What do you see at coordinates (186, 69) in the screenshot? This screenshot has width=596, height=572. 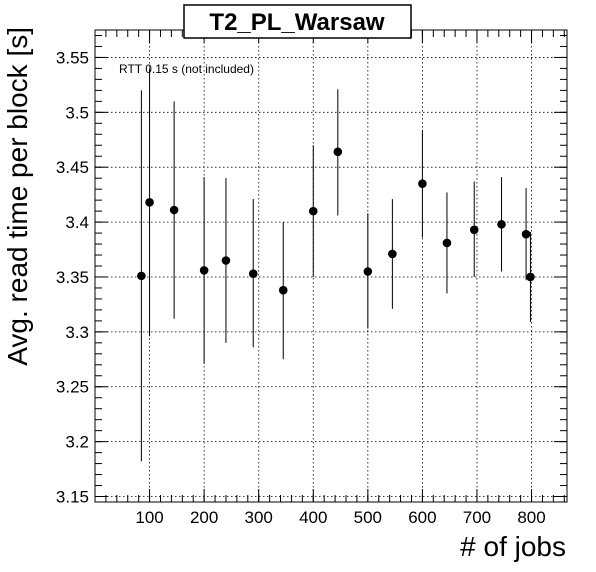 I see `annotation-text: RTT 0.15 s (not included)` at bounding box center [186, 69].